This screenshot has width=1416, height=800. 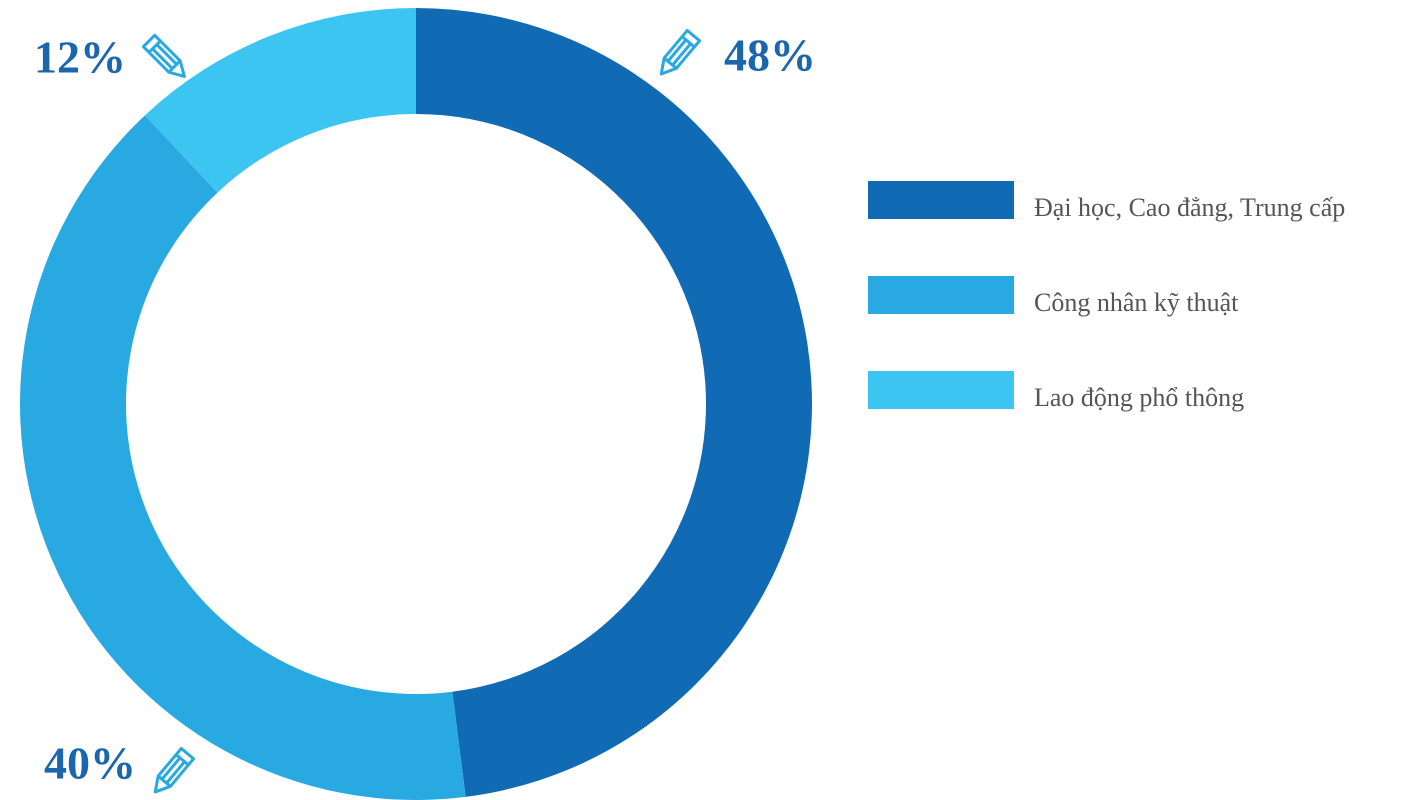 What do you see at coordinates (1139, 397) in the screenshot?
I see `legend-label: Lao động phổ thông` at bounding box center [1139, 397].